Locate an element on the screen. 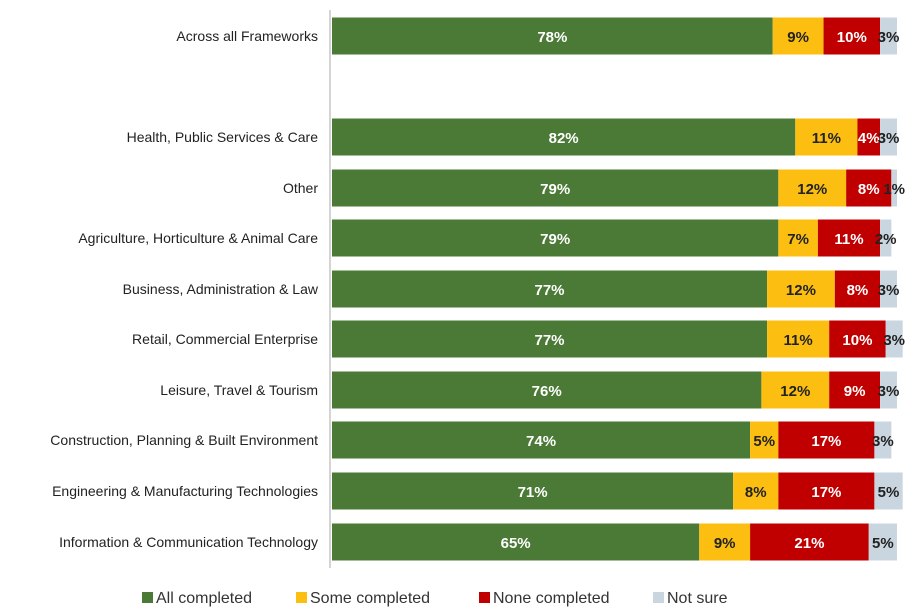  legend-item: None completed is located at coordinates (544, 598).